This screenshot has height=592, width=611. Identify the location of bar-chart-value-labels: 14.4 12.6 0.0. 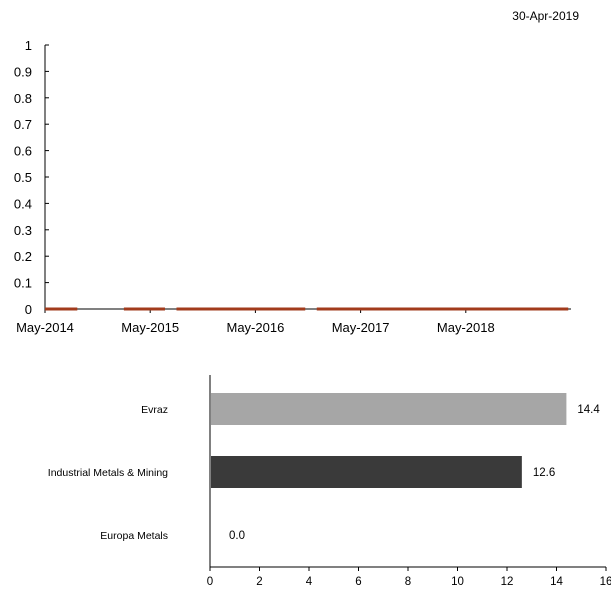
(414, 473).